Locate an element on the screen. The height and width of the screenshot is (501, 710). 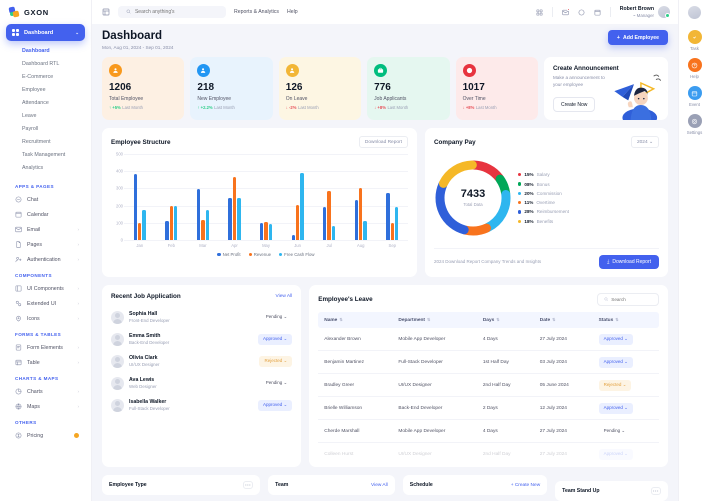
sidebar-item-maps: Maps › is located at coordinates (45, 406).